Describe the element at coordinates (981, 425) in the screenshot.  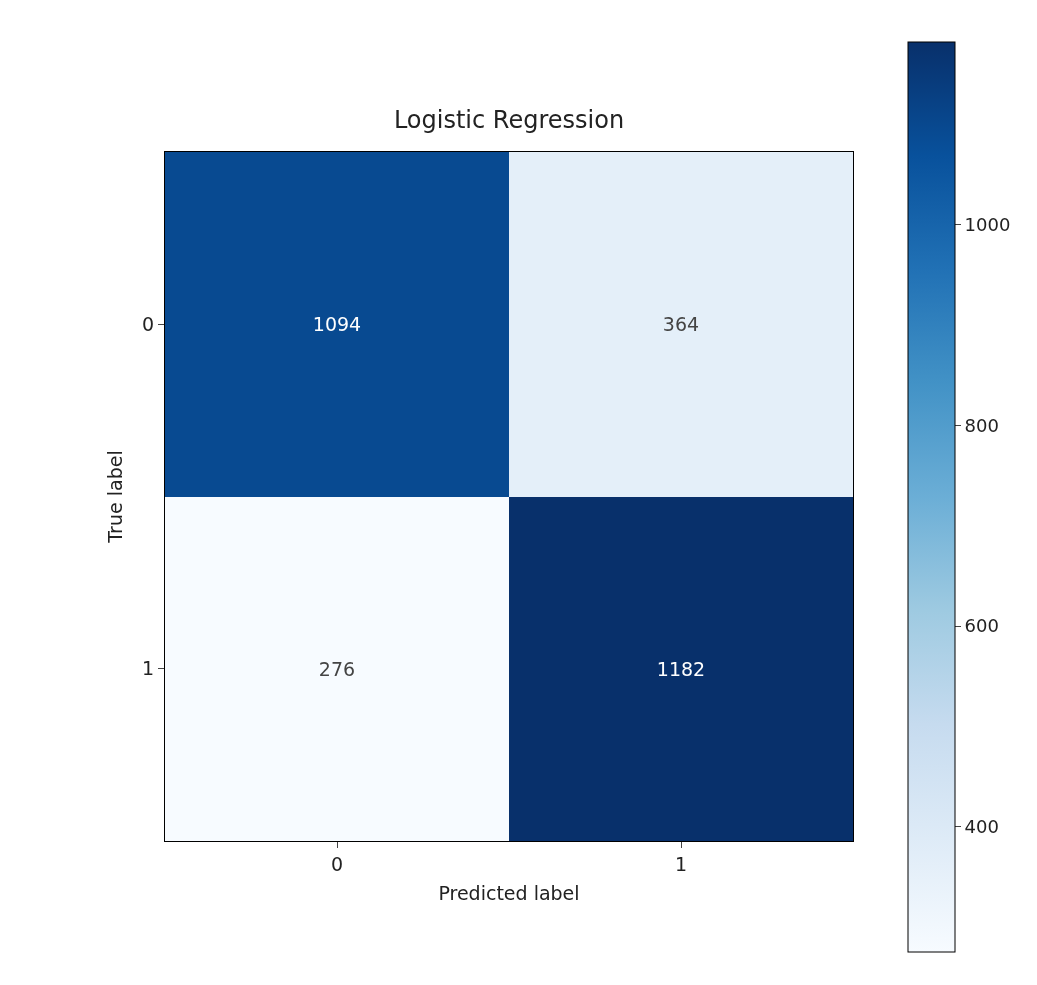
I see `color-bar-label: 800` at that location.